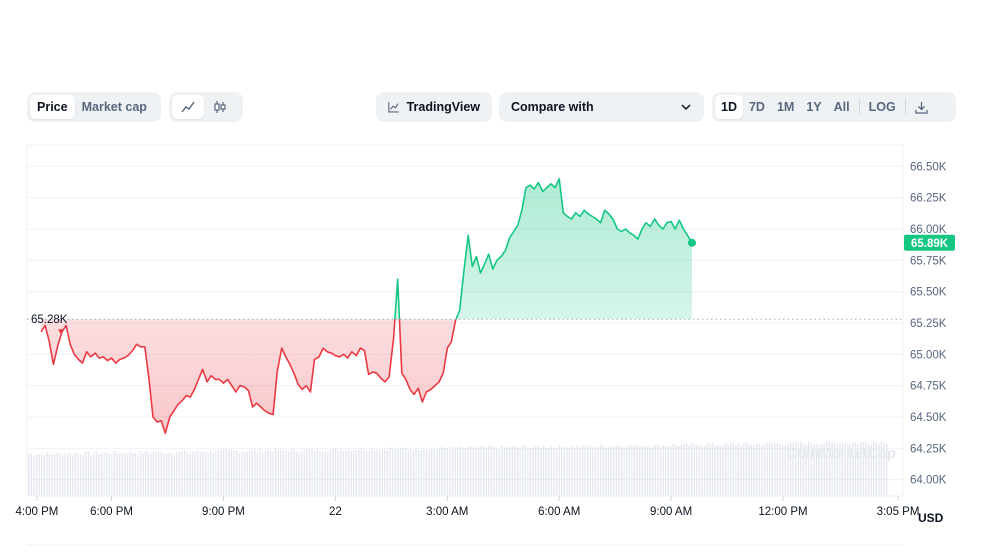 This screenshot has height=554, width=984. What do you see at coordinates (928, 324) in the screenshot?
I see `y-tick-label: 65.25K` at bounding box center [928, 324].